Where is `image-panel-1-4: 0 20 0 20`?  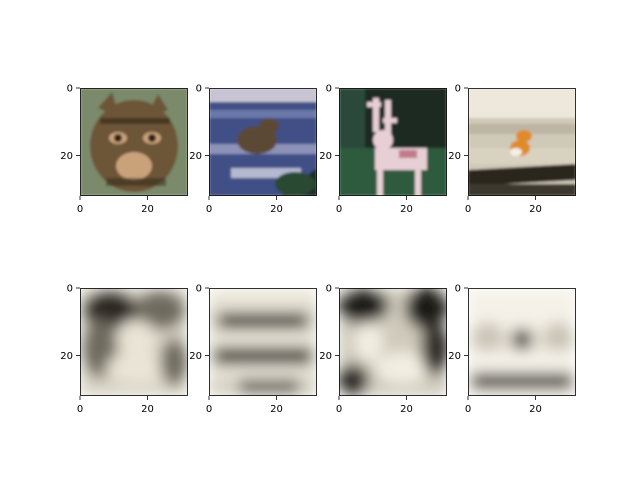 image-panel-1-4: 0 20 0 20 is located at coordinates (512, 149).